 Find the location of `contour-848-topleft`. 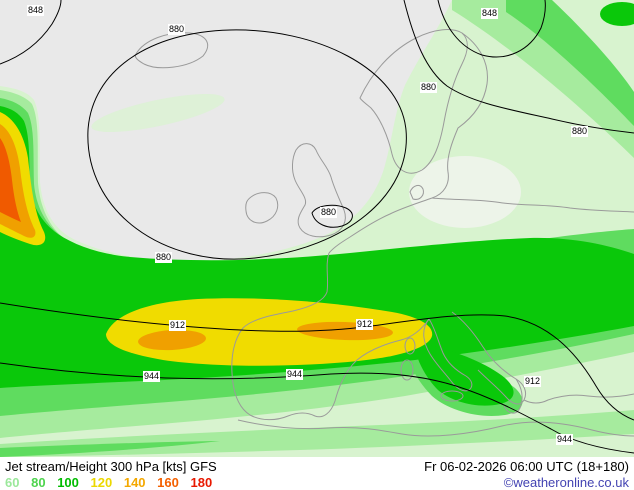

contour-848-topleft is located at coordinates (31, 32).